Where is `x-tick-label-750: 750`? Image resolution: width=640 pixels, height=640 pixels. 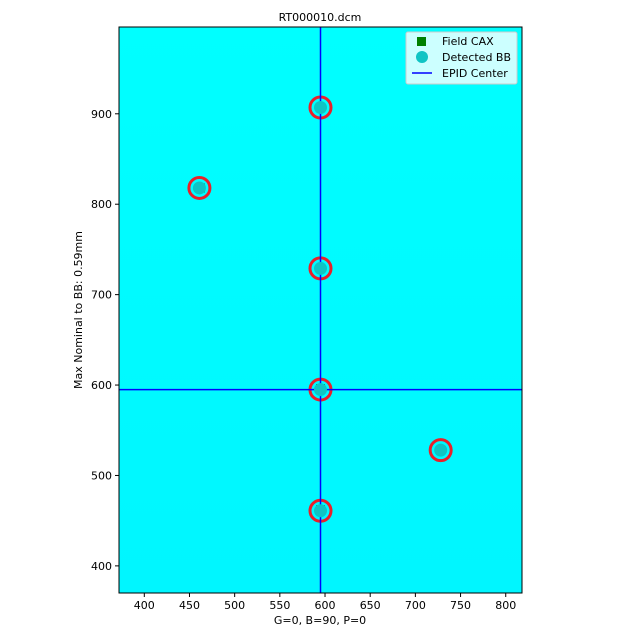
x-tick-label-750: 750 is located at coordinates (460, 605).